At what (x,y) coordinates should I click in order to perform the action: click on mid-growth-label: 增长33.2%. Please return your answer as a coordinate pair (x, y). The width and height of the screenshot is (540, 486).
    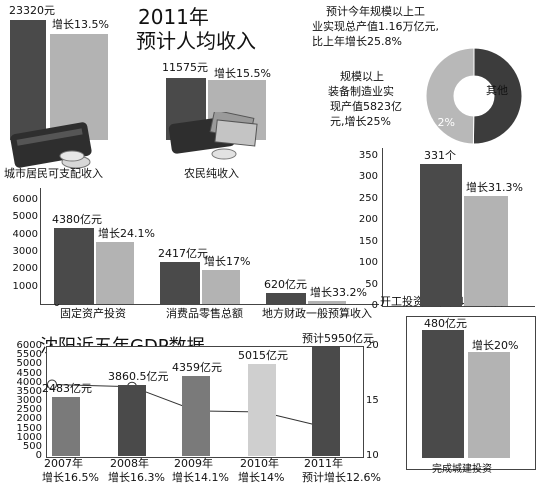
    Looking at the image, I should click on (338, 293).